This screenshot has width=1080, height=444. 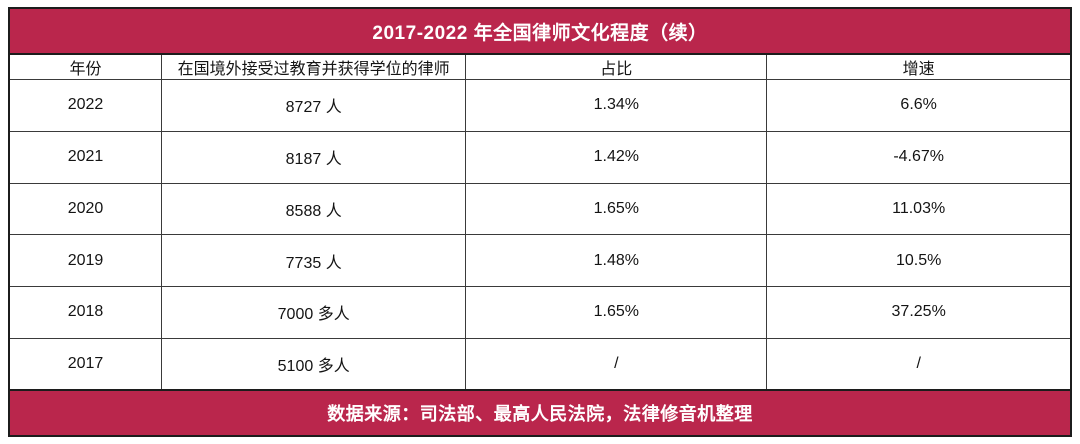 I want to click on cell-growth: -4.67%, so click(x=918, y=157).